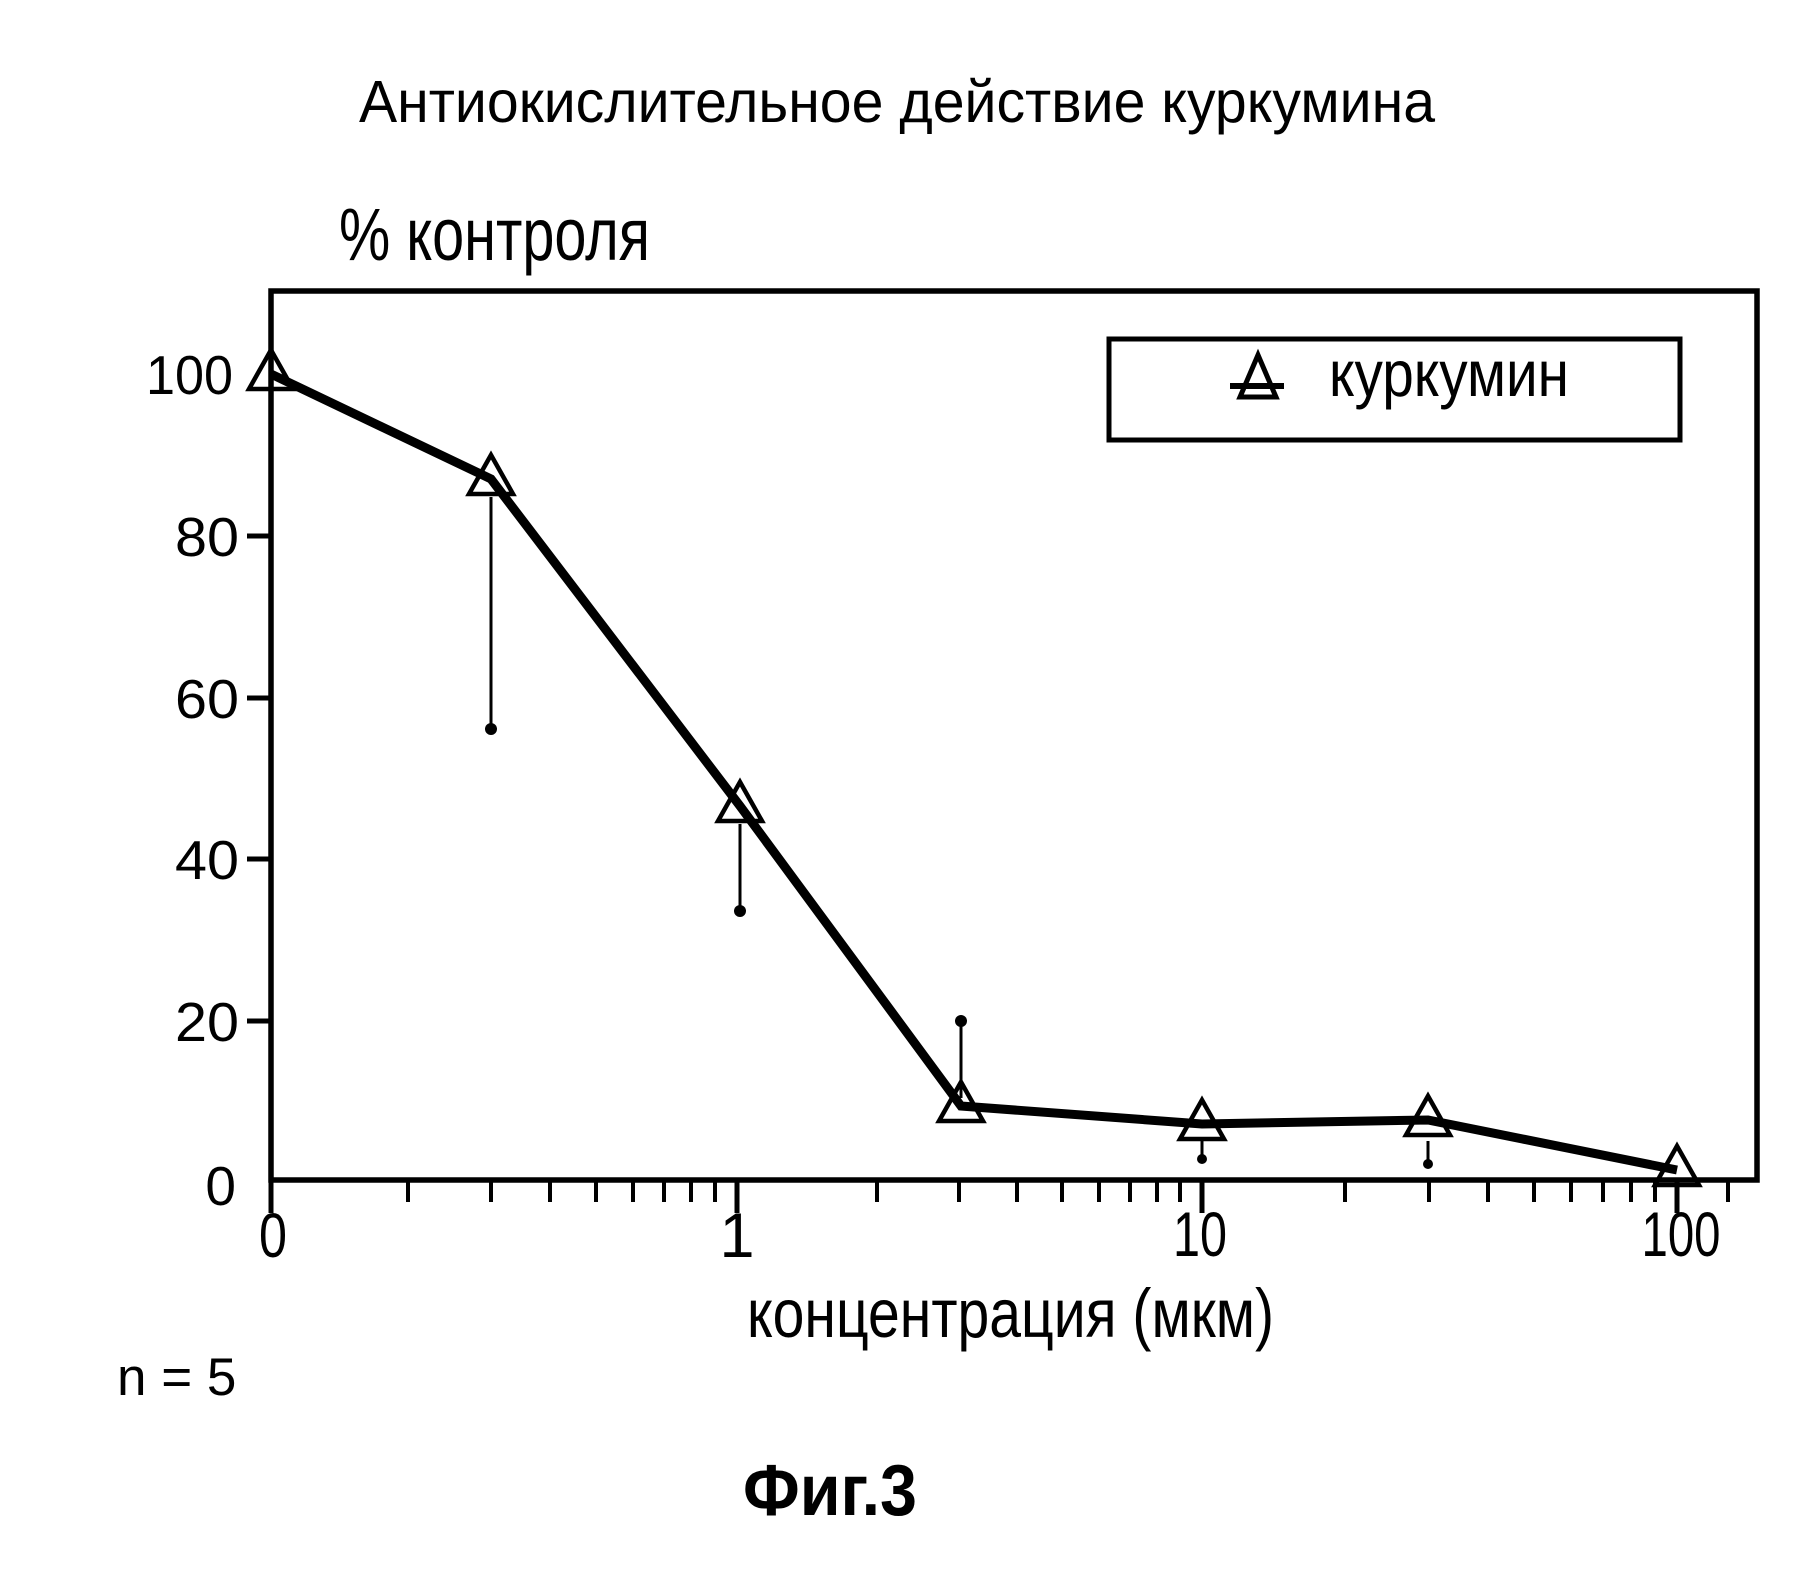 The width and height of the screenshot is (1813, 1596). Describe the element at coordinates (736, 1236) in the screenshot. I see `svg-text: 1` at that location.